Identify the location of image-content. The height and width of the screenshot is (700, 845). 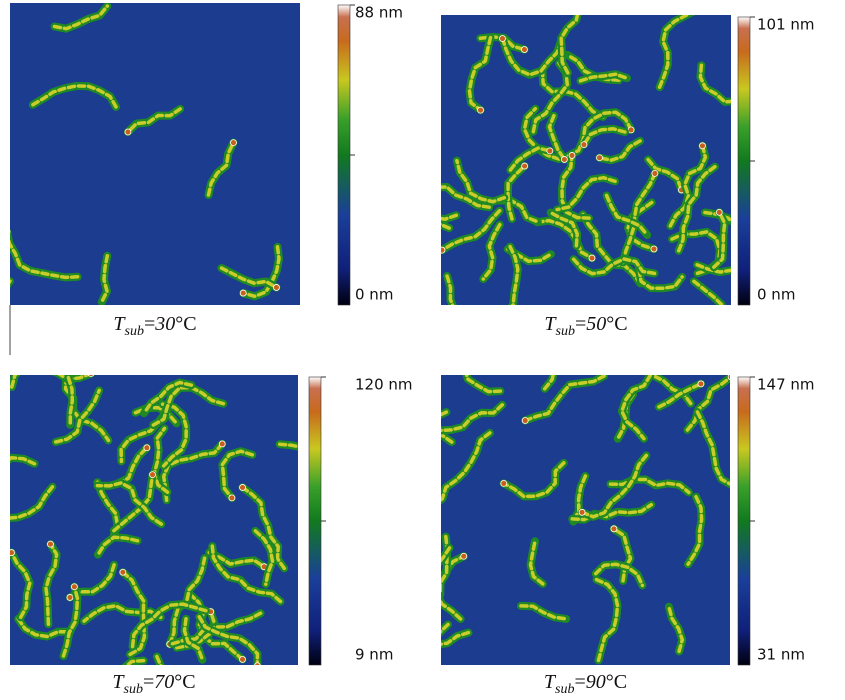
(154, 520).